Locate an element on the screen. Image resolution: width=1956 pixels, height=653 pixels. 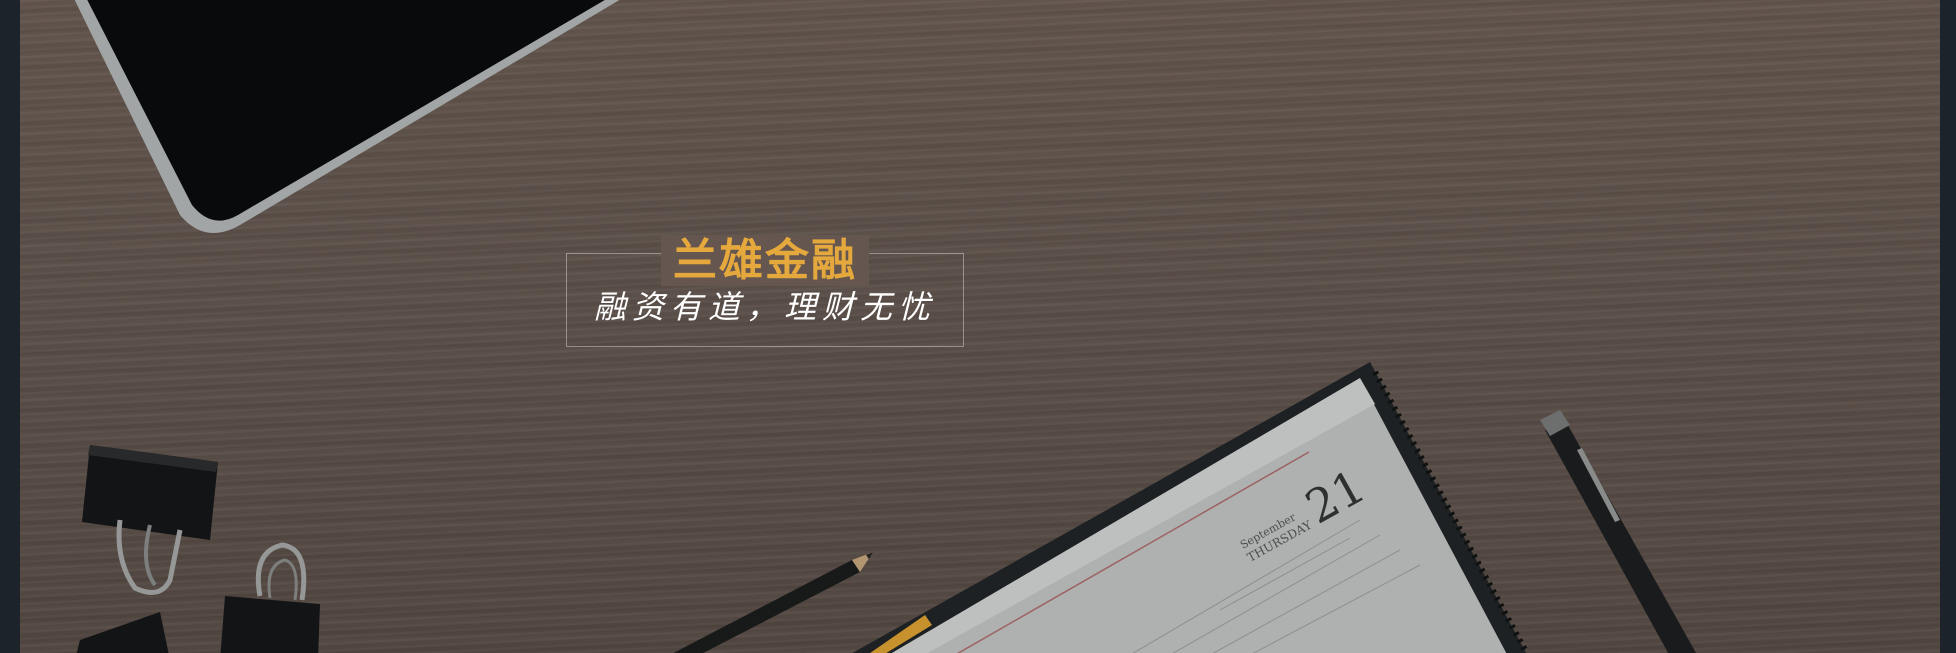
tablet-icon is located at coordinates (347, 116).